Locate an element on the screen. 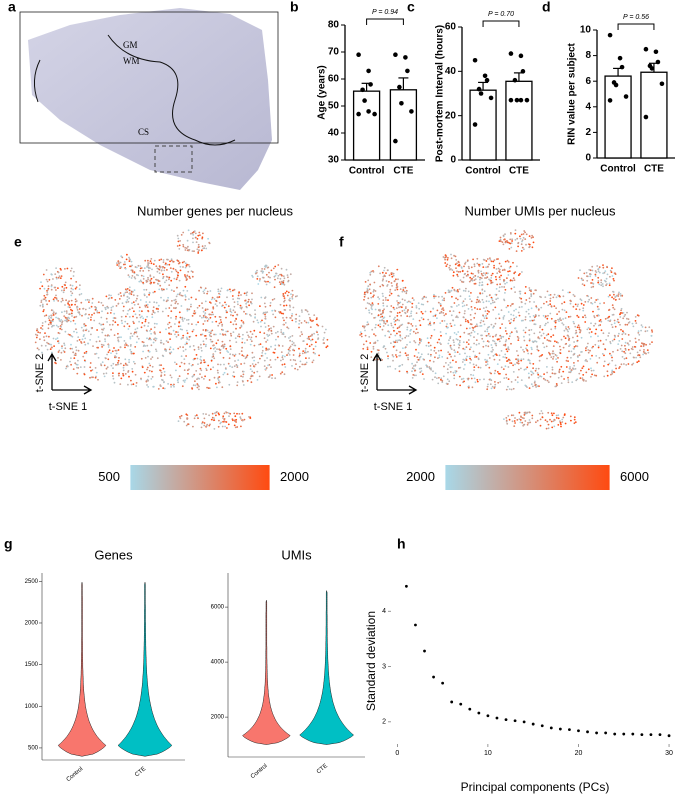 The width and height of the screenshot is (685, 799). y-tick-label: 500 is located at coordinates (33, 749).